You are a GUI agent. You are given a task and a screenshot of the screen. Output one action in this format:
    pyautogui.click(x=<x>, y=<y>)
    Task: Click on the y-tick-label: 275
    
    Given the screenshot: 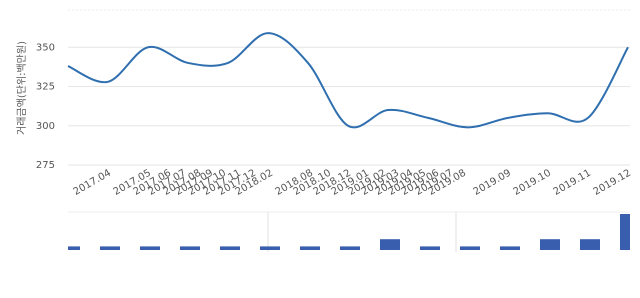 What is the action you would take?
    pyautogui.click(x=45, y=165)
    